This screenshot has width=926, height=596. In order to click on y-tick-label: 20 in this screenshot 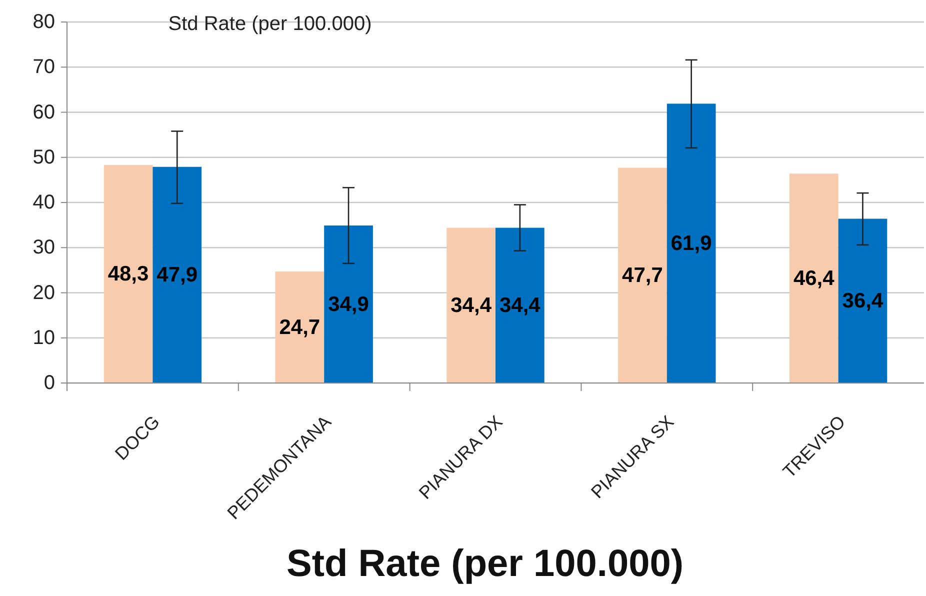, I will do `click(43, 293)`.